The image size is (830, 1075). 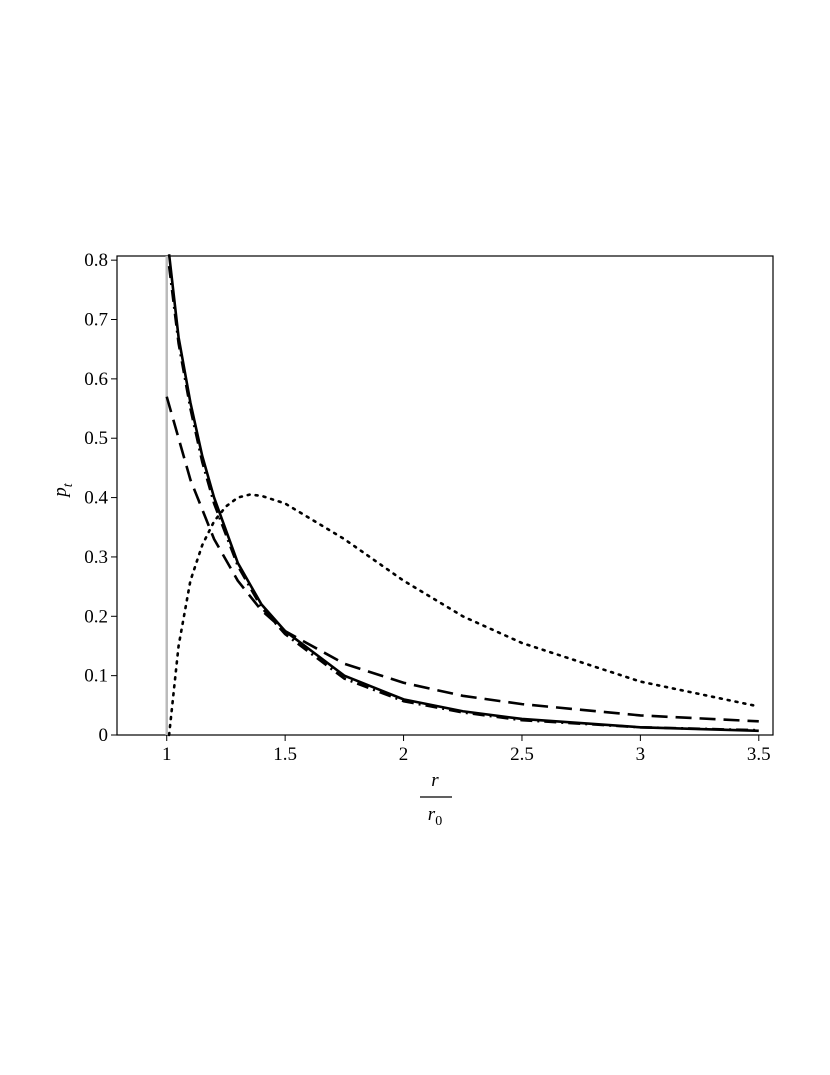 I want to click on y-tick-label: 0, so click(x=104, y=735).